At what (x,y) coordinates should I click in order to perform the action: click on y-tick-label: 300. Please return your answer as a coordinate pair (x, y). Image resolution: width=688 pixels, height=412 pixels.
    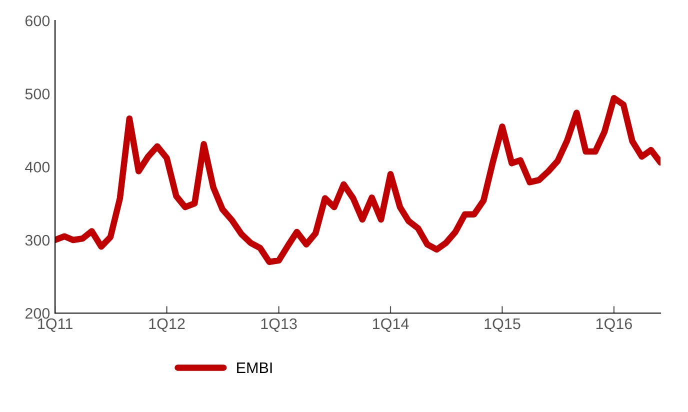
    Looking at the image, I should click on (37, 240).